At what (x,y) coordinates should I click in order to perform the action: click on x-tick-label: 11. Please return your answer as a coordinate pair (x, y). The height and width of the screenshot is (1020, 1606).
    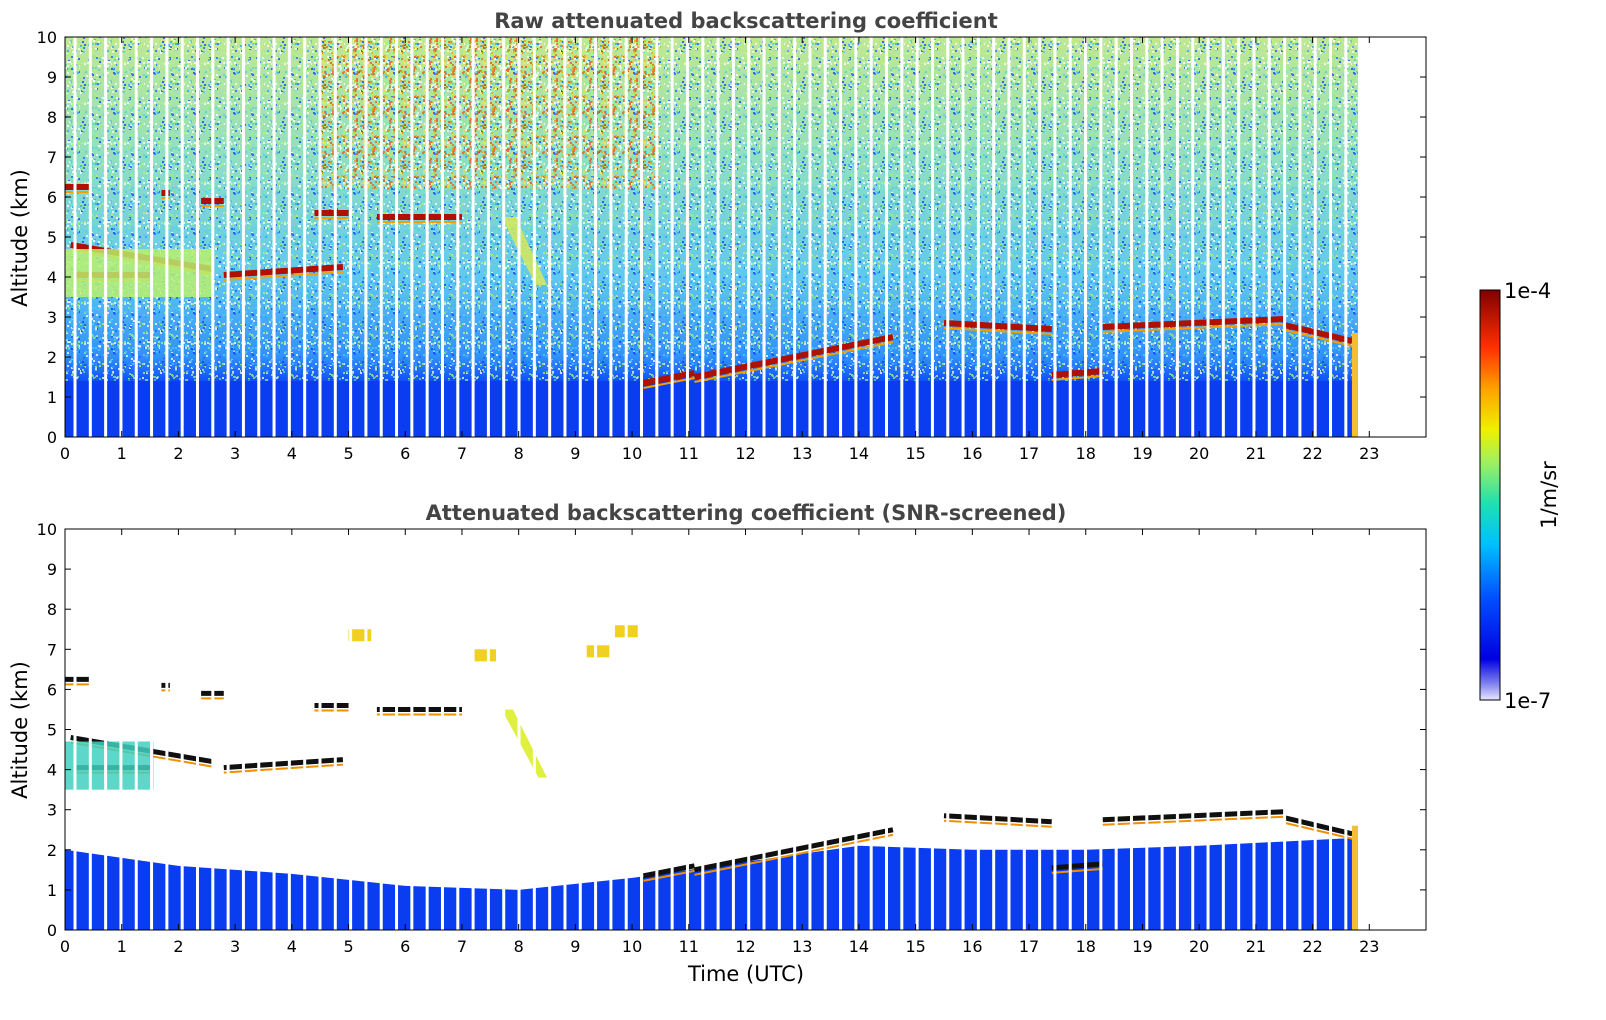
    Looking at the image, I should click on (689, 946).